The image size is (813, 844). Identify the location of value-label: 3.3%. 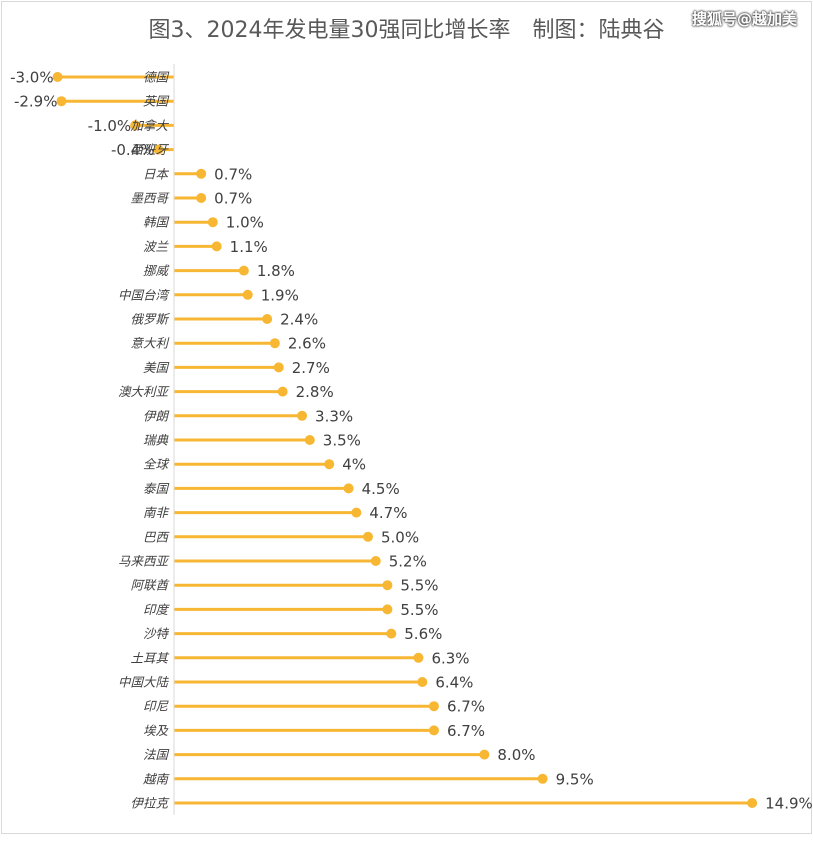
(334, 416).